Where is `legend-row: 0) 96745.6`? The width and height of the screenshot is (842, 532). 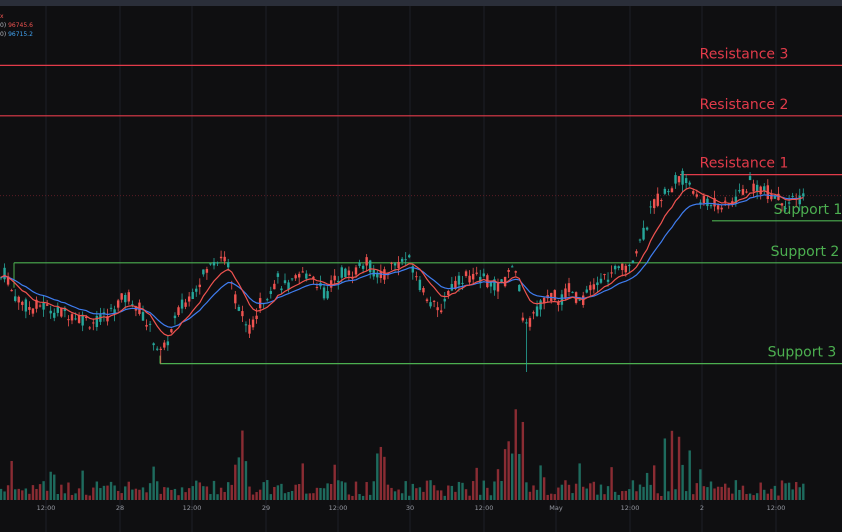 legend-row: 0) 96745.6 is located at coordinates (16, 25).